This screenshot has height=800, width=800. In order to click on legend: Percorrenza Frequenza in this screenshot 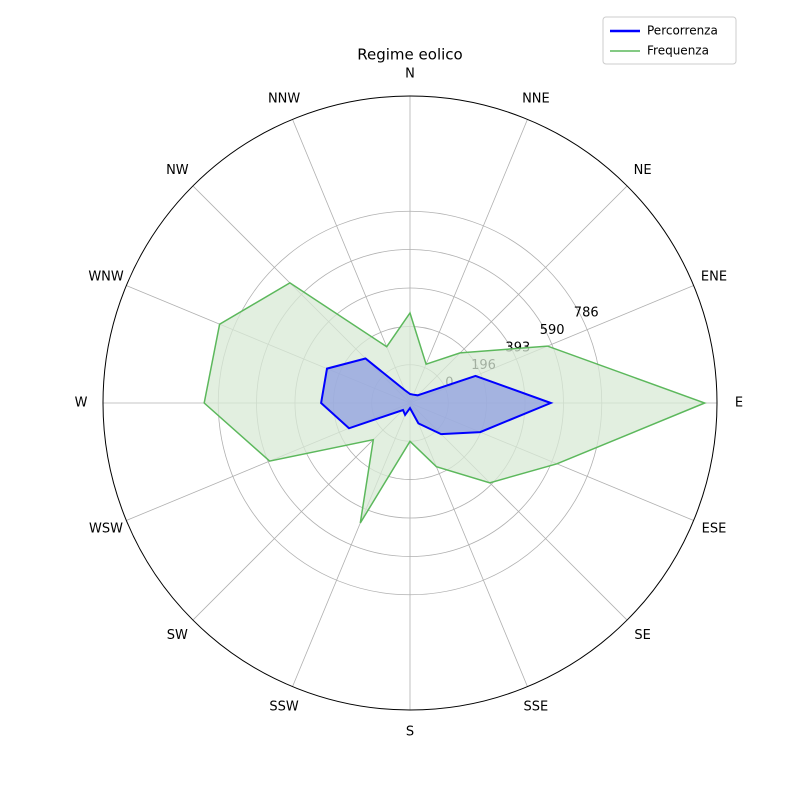, I will do `click(669, 40)`.